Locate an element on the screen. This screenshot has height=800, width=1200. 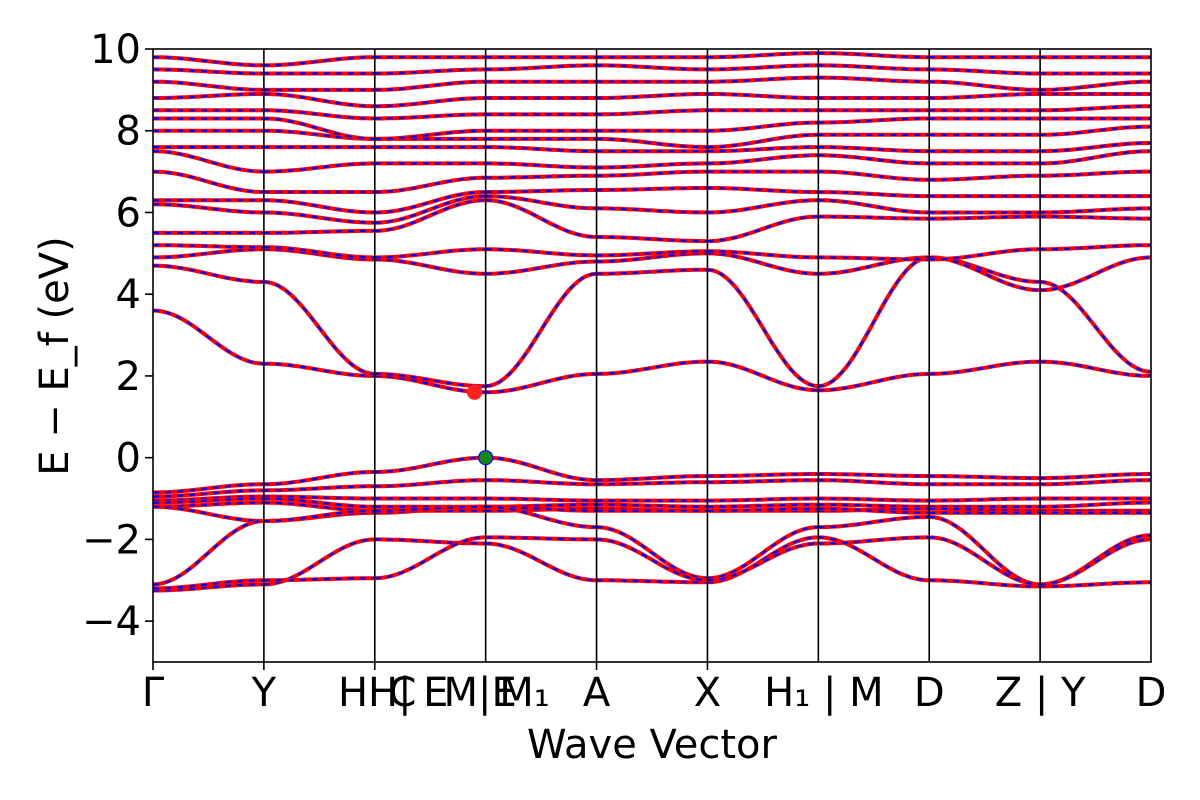
y-tick-label: −4 is located at coordinates (111, 622).